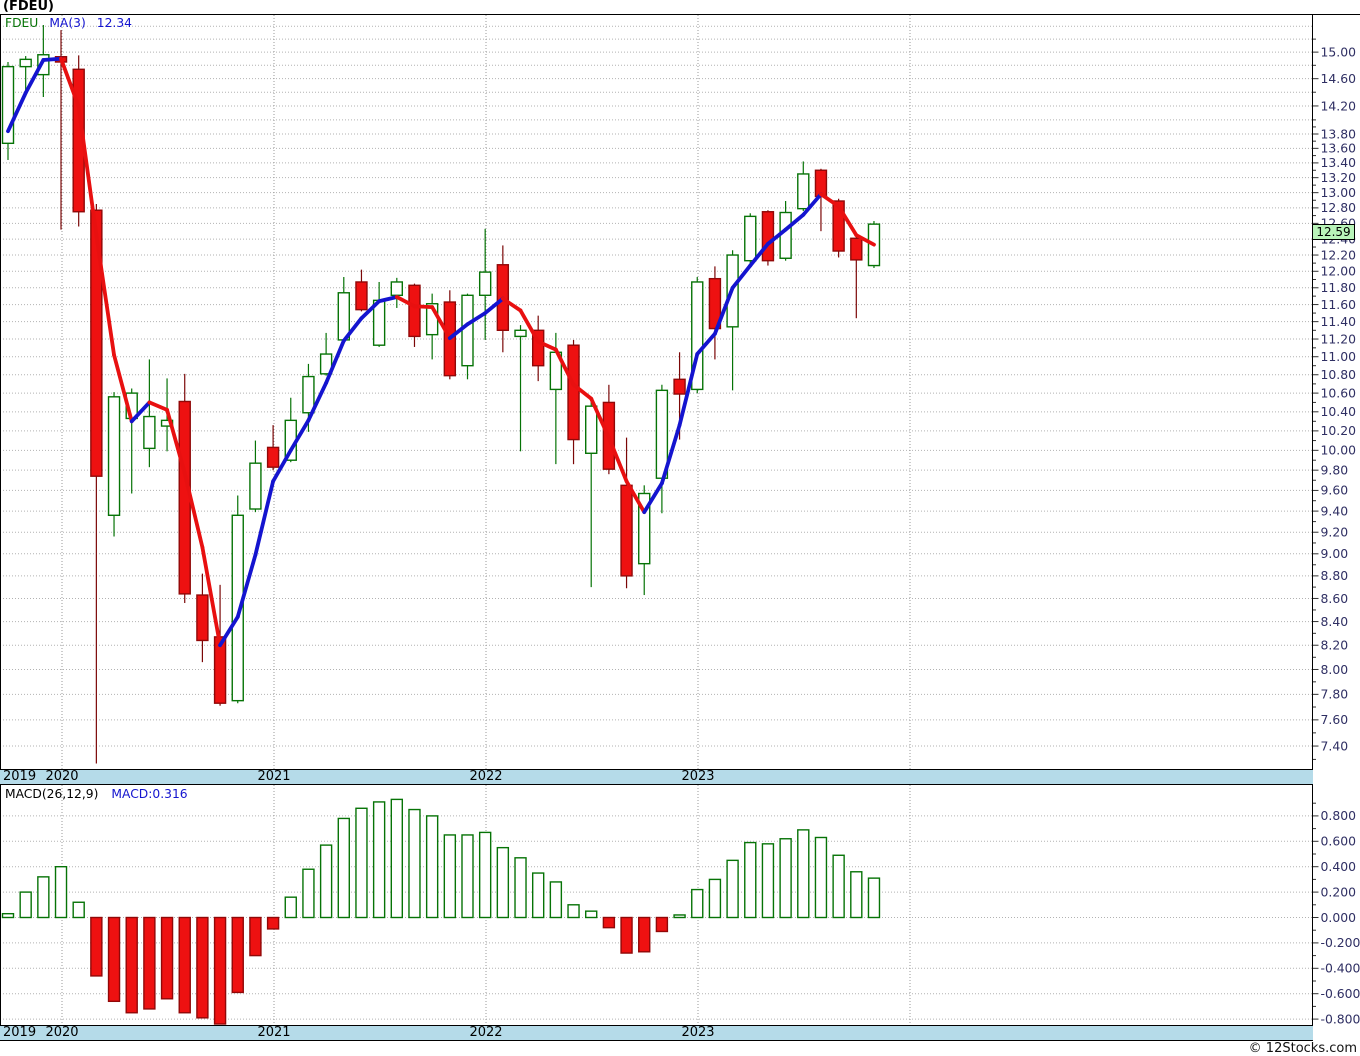 Image resolution: width=1360 pixels, height=1056 pixels. What do you see at coordinates (1339, 356) in the screenshot?
I see `axis-tick-label: 11.00` at bounding box center [1339, 356].